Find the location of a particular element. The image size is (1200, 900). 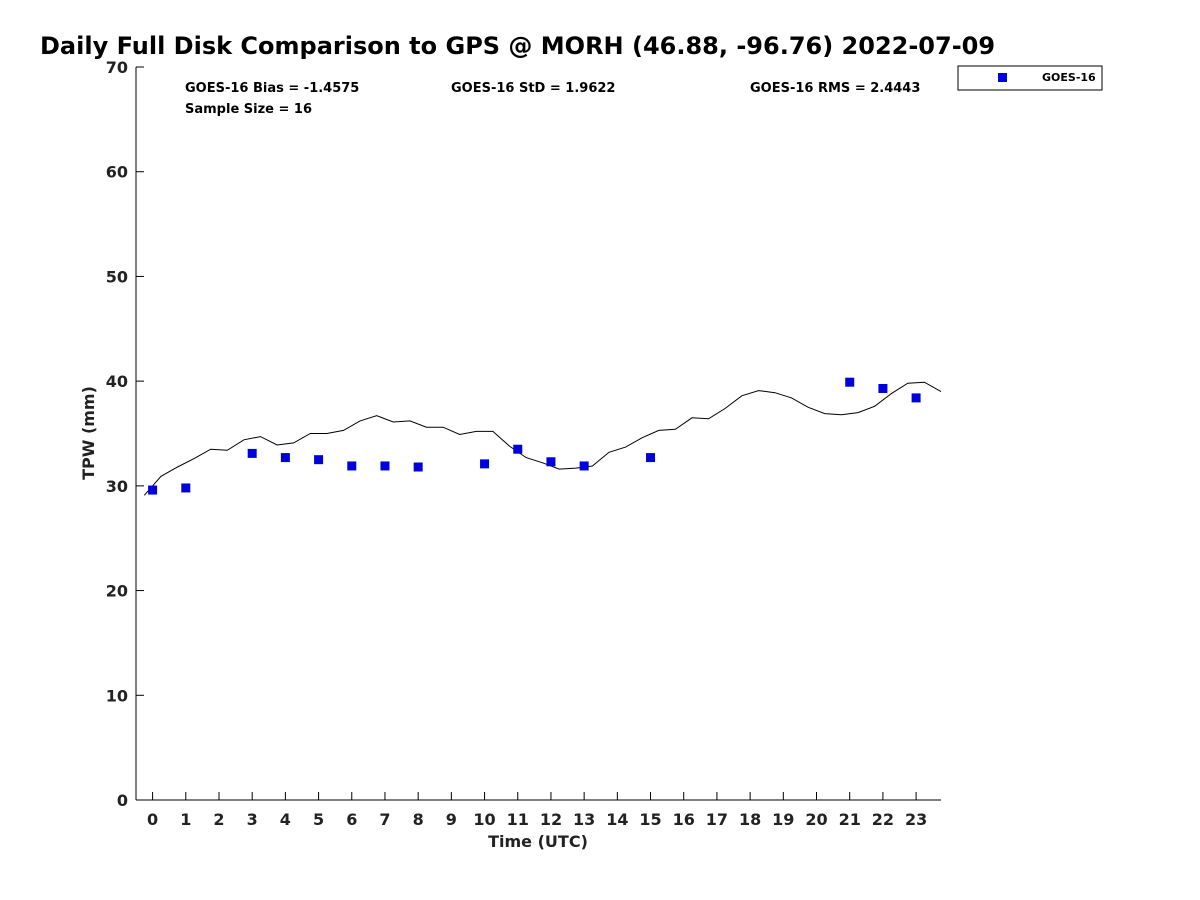

y-tick-label: 0 is located at coordinates (122, 800).